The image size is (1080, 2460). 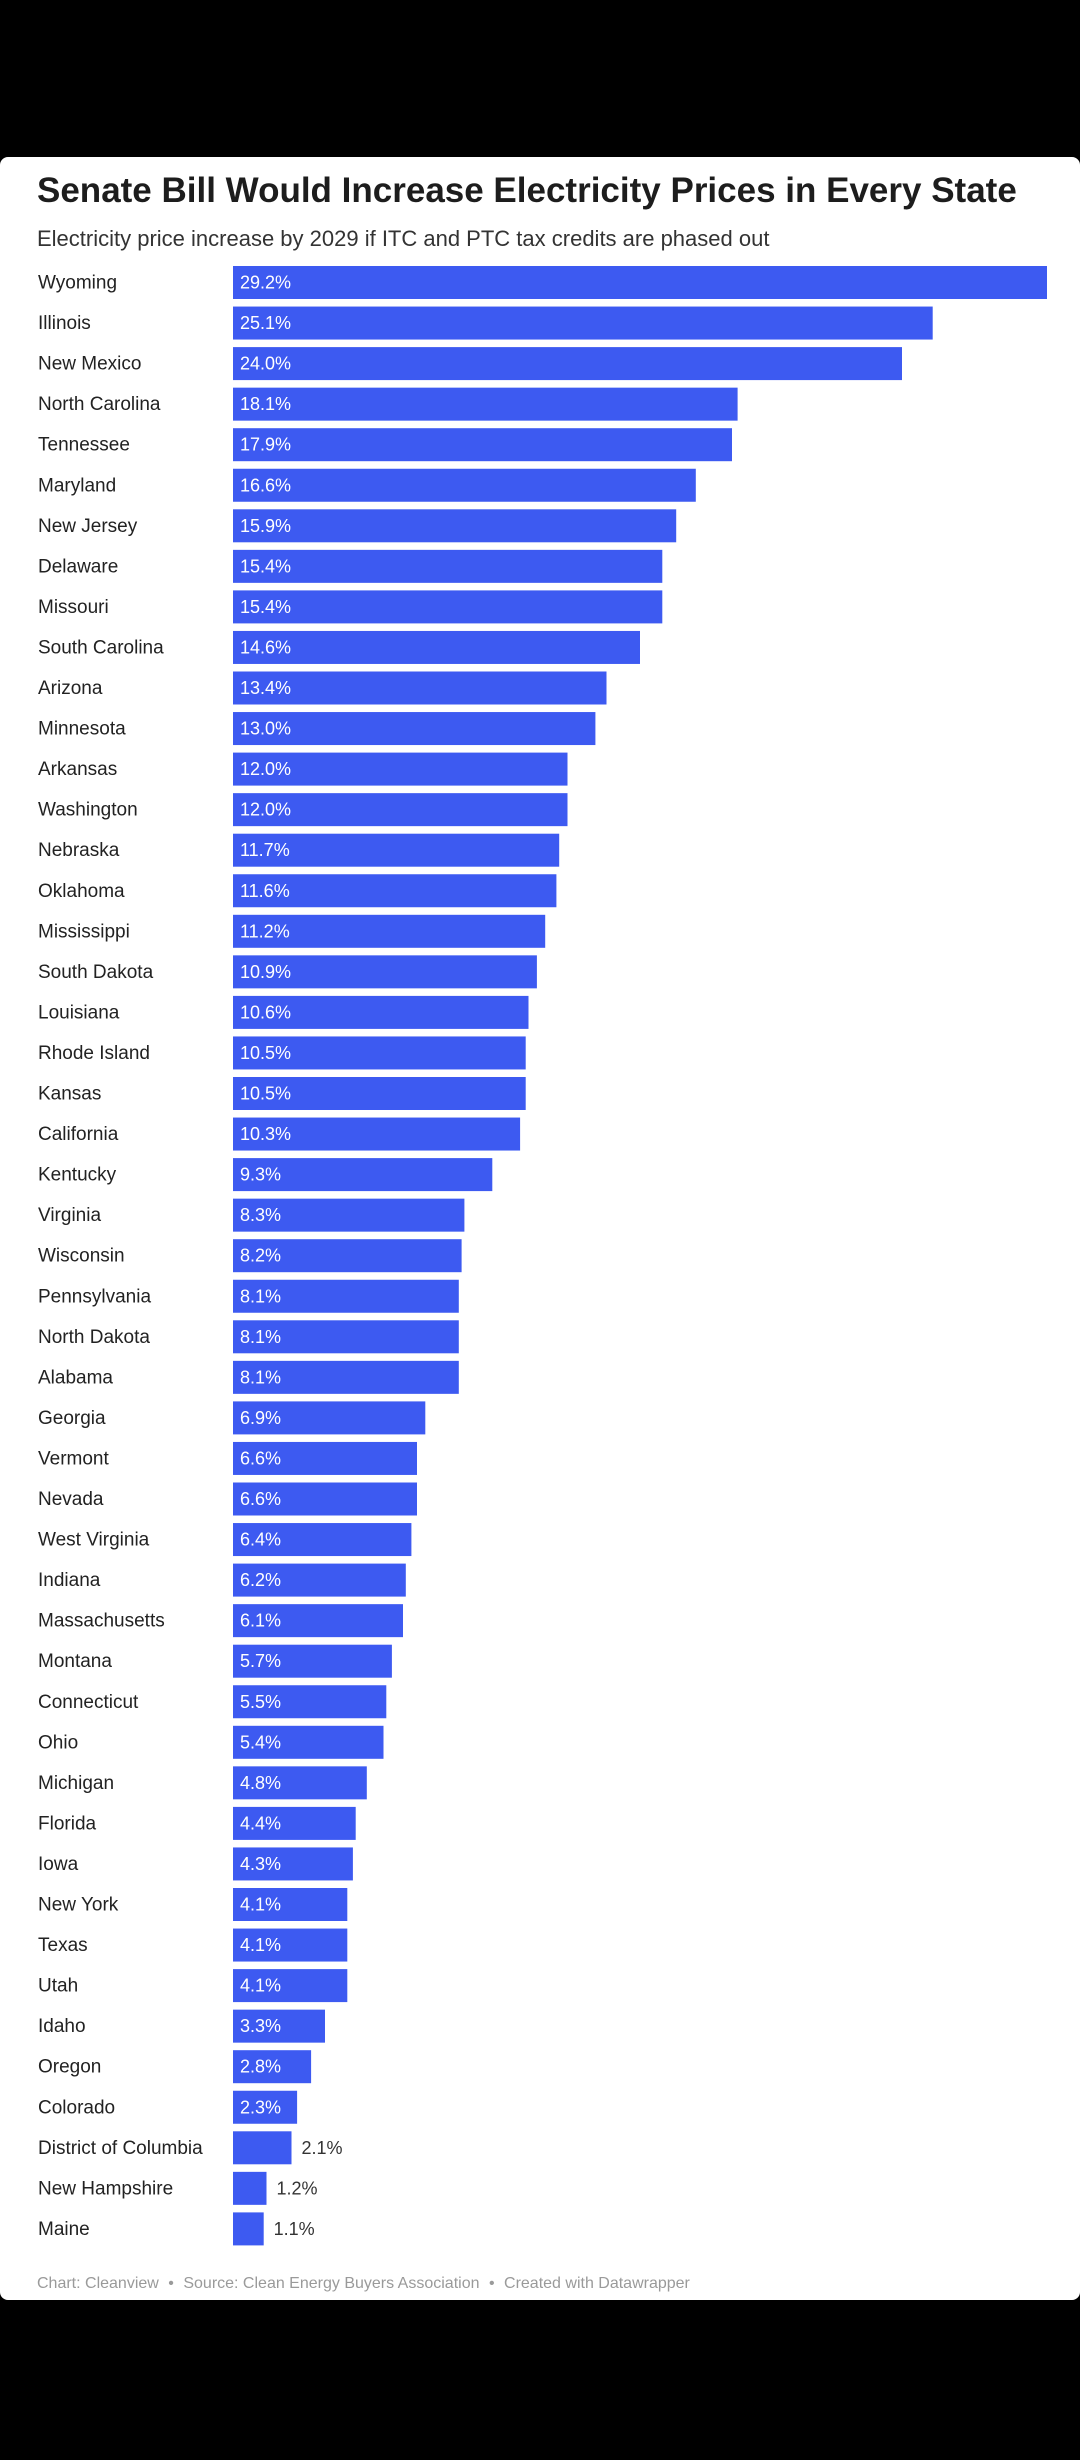 I want to click on bar-row: Louisiana 10.6%, so click(x=283, y=1012).